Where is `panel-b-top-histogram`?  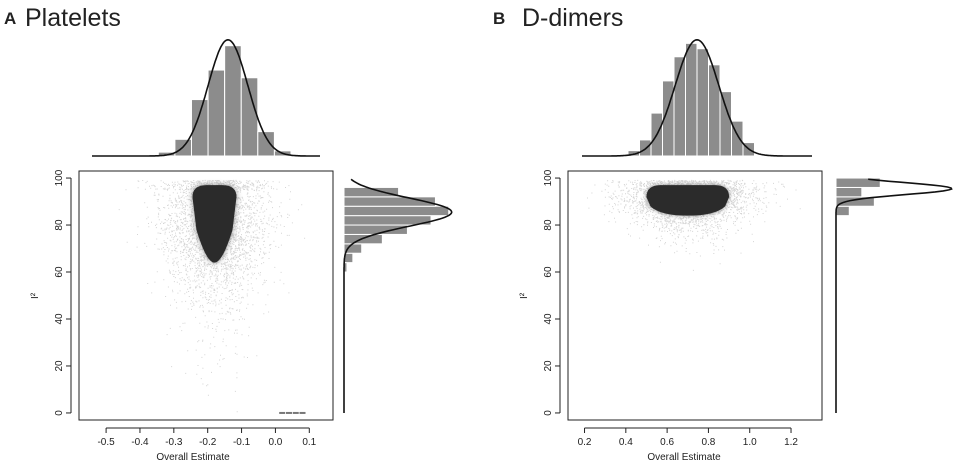 panel-b-top-histogram is located at coordinates (697, 97).